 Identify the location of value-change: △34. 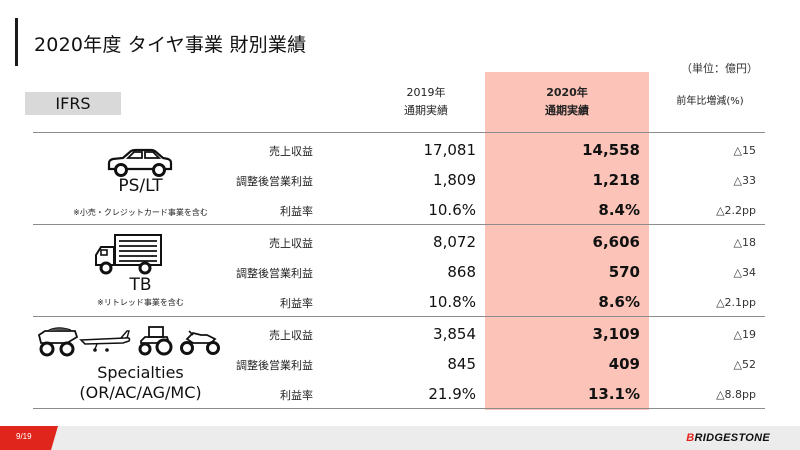
(744, 272).